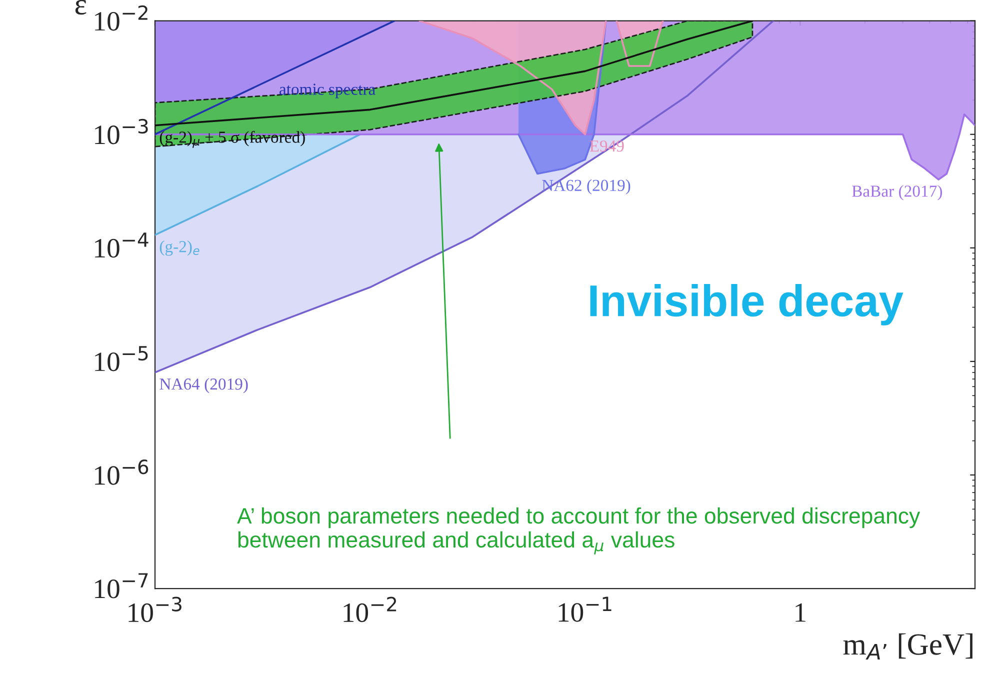 Image resolution: width=1000 pixels, height=694 pixels. What do you see at coordinates (747, 305) in the screenshot?
I see `annotation: Invisible decay` at bounding box center [747, 305].